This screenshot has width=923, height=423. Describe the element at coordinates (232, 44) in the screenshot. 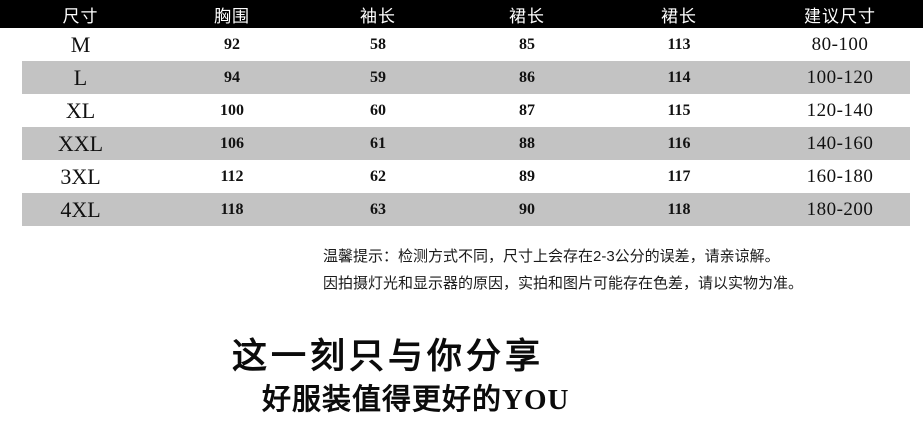

I see `bust-value: 92` at that location.